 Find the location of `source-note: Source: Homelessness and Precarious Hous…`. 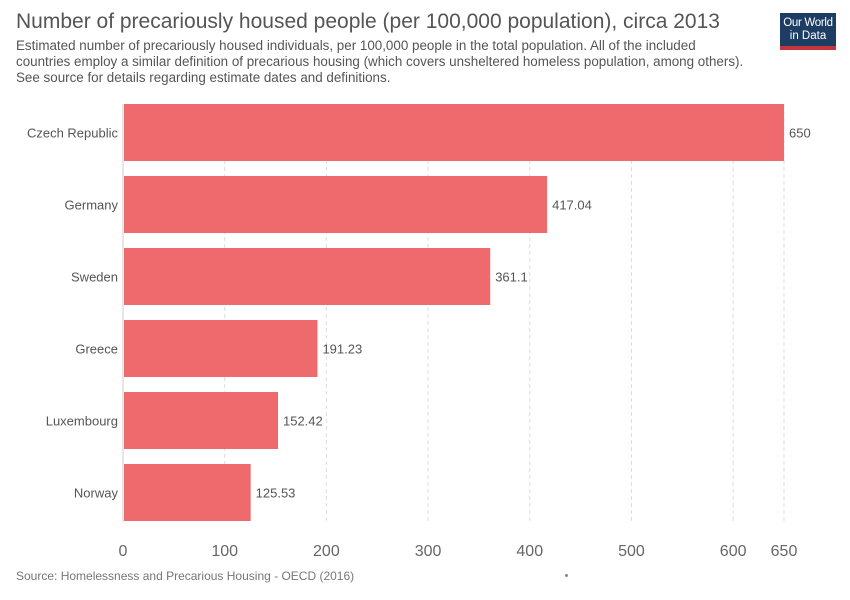

source-note: Source: Homelessness and Precarious Hous… is located at coordinates (185, 576).